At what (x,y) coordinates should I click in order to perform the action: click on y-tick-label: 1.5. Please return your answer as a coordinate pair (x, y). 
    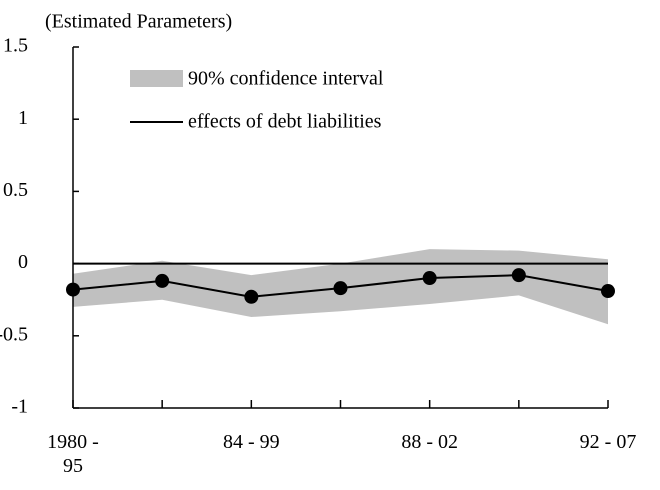
    Looking at the image, I should click on (15, 46).